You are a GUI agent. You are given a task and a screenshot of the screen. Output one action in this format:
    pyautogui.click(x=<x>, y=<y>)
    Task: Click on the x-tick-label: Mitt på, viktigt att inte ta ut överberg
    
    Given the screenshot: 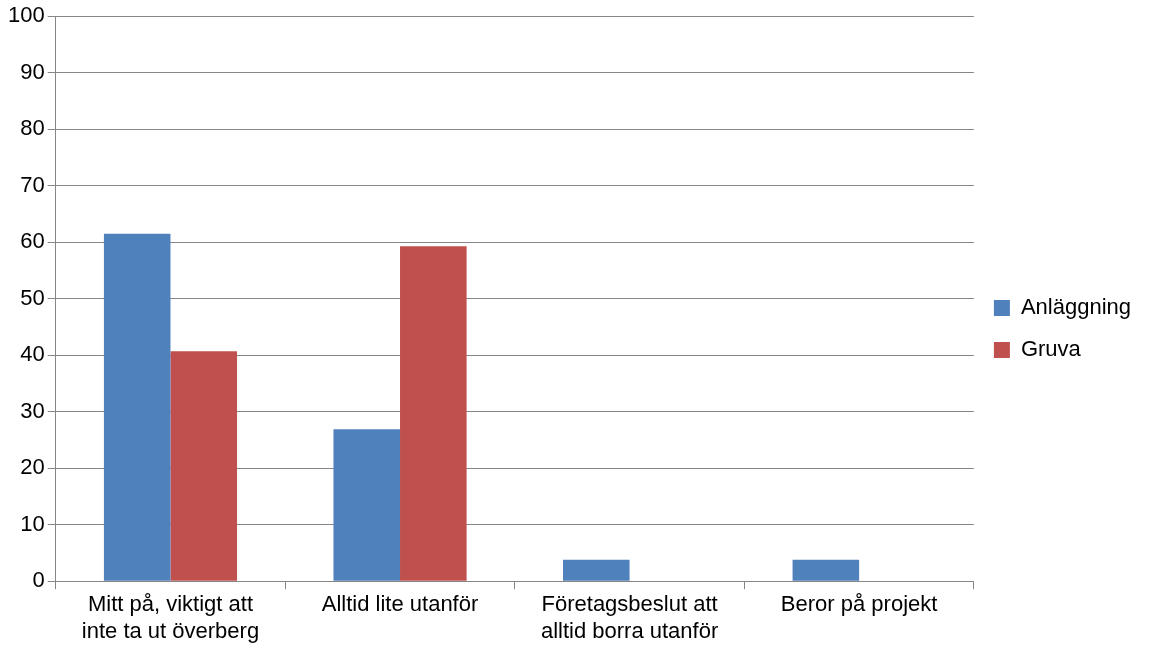 What is the action you would take?
    pyautogui.click(x=170, y=617)
    